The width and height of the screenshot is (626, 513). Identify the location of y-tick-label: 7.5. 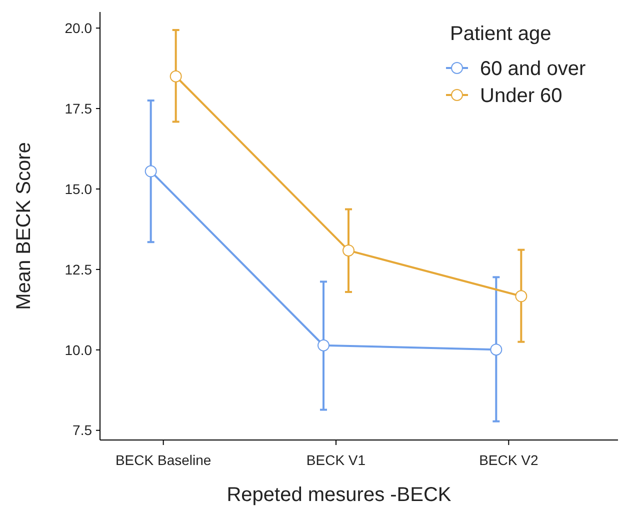
(82, 430).